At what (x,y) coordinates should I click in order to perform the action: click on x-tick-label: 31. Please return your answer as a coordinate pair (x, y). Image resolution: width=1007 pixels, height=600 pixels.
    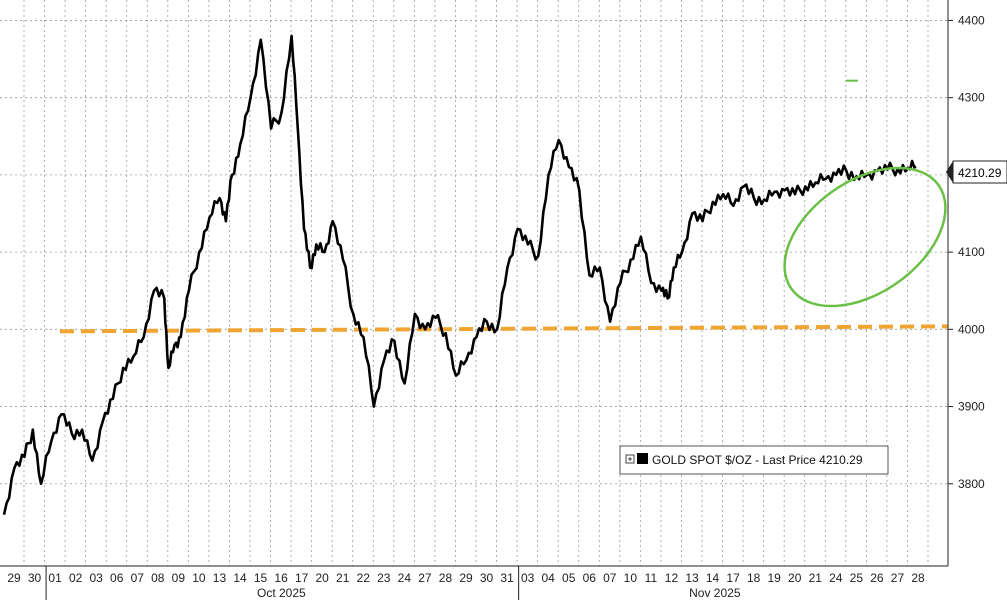
    Looking at the image, I should click on (507, 578).